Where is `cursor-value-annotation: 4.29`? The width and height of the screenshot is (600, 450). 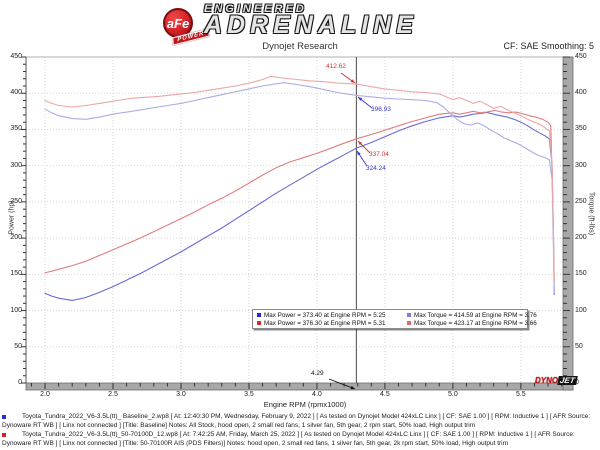
cursor-value-annotation: 4.29 is located at coordinates (317, 373).